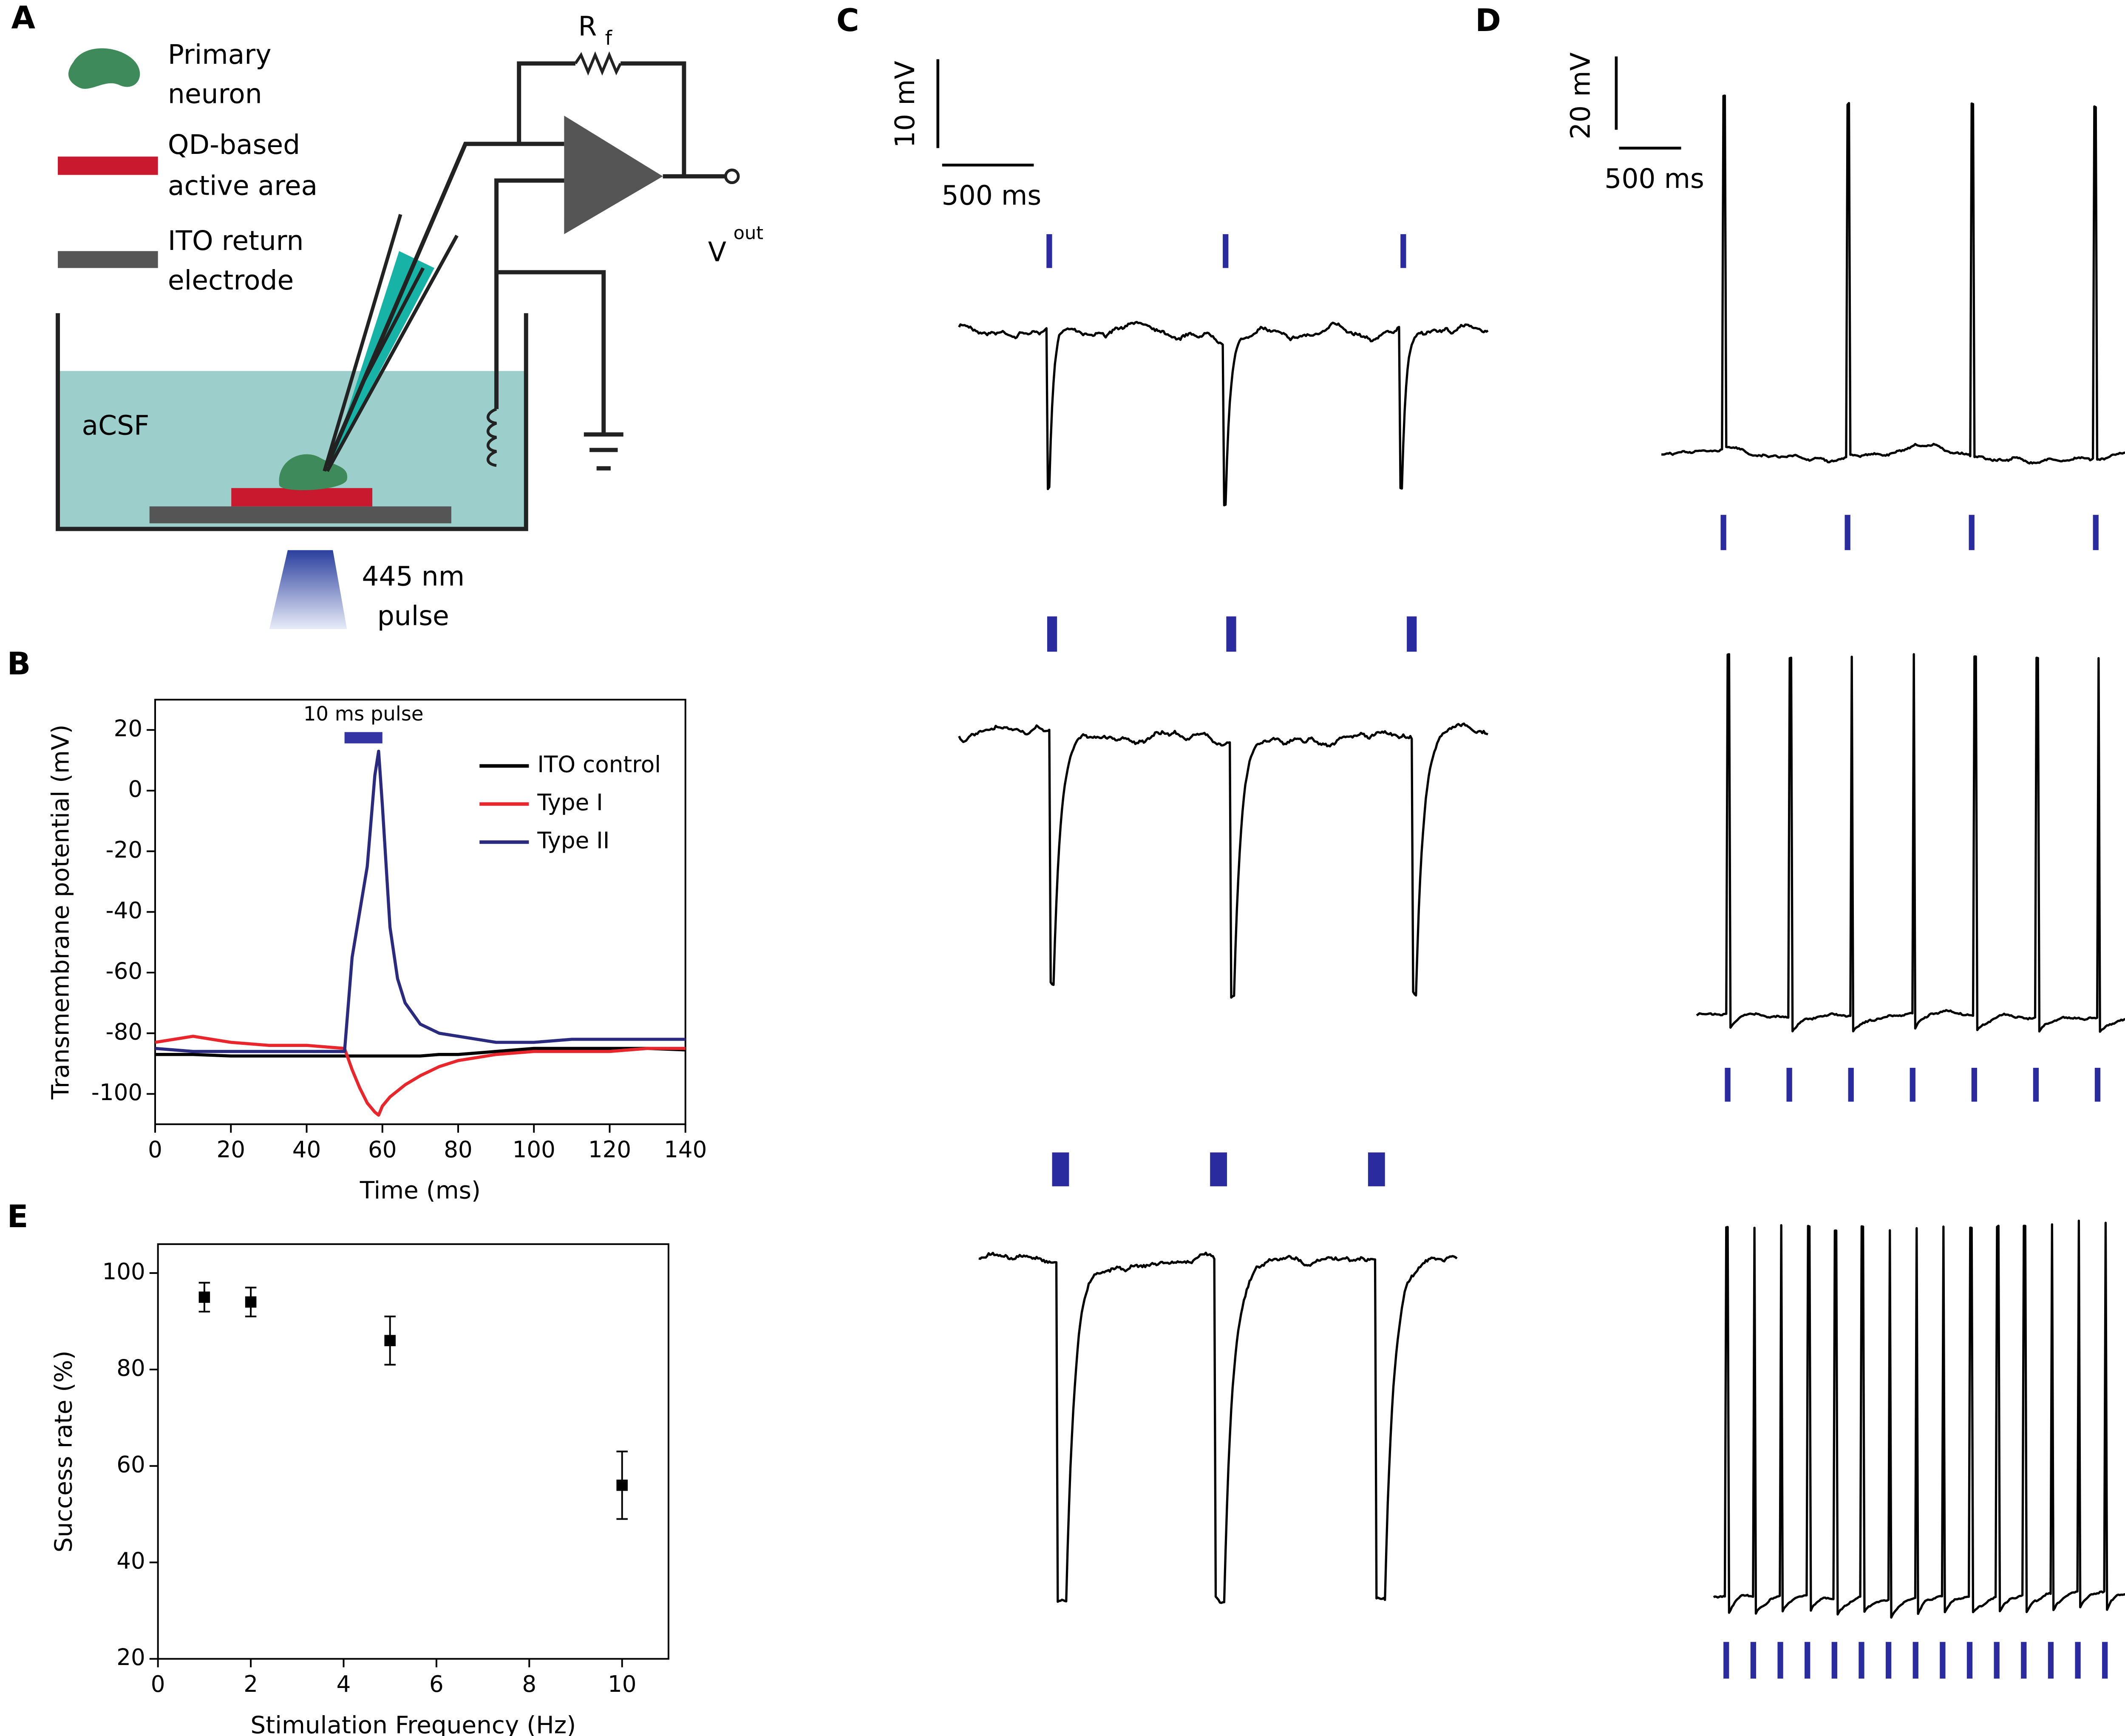  I want to click on x-tick-label: 80, so click(458, 1150).